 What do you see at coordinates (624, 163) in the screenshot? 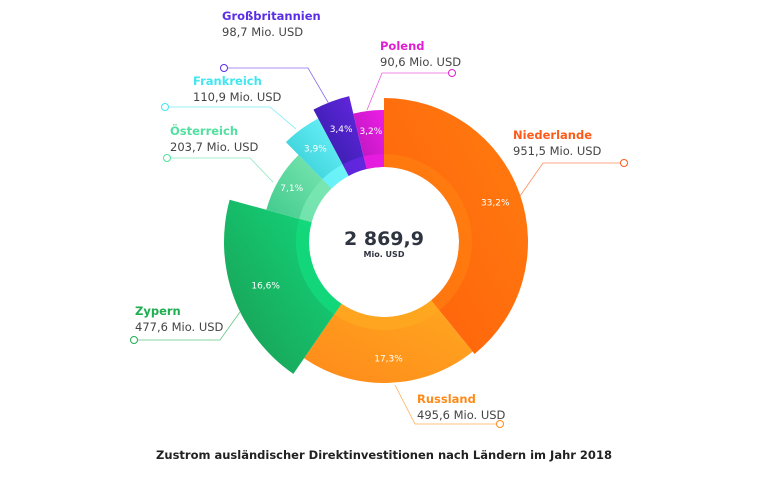
I see `leader-dot-niederlande` at bounding box center [624, 163].